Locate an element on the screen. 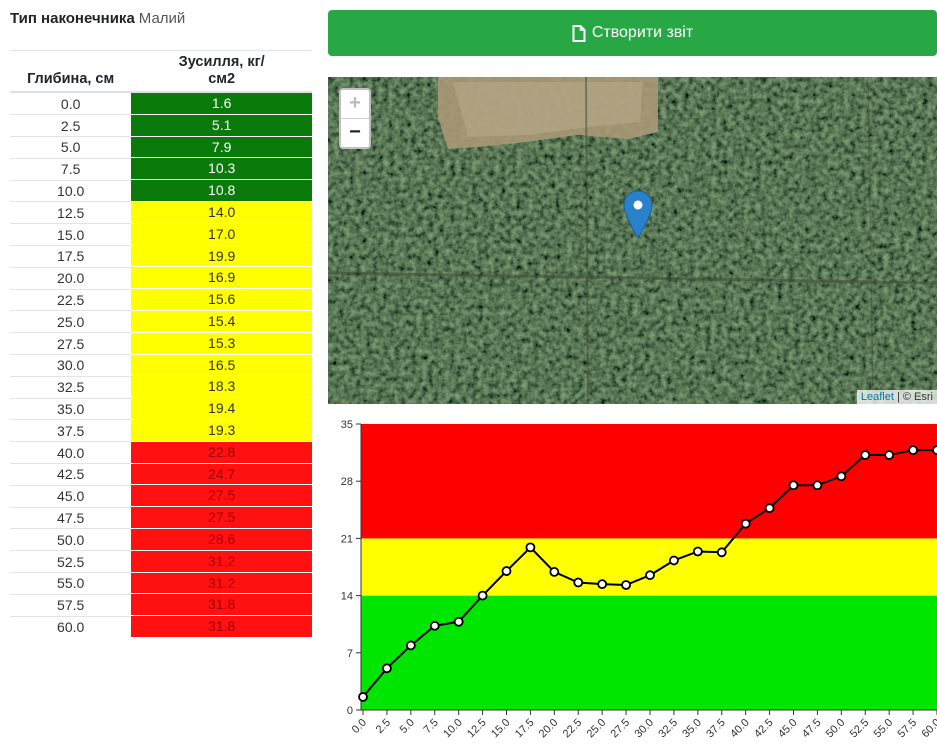 The width and height of the screenshot is (937, 747). force-cell: 19.4 is located at coordinates (221, 409).